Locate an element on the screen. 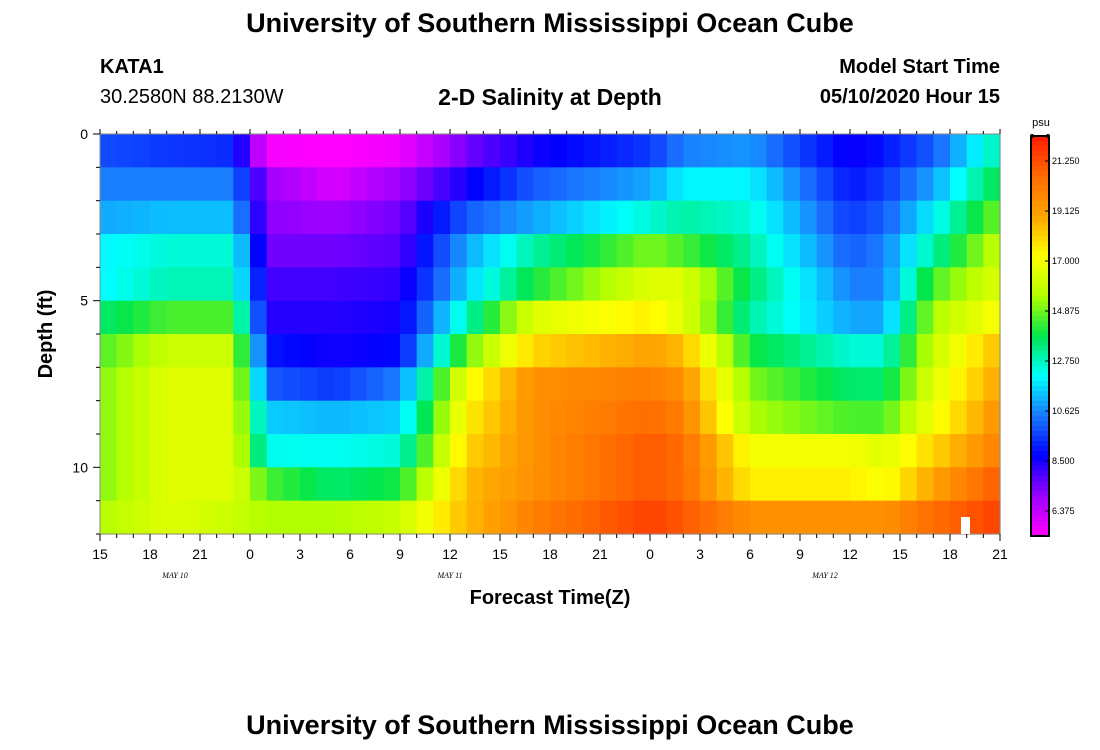 This screenshot has width=1100, height=750. model-start-label: Model Start Time is located at coordinates (919, 67).